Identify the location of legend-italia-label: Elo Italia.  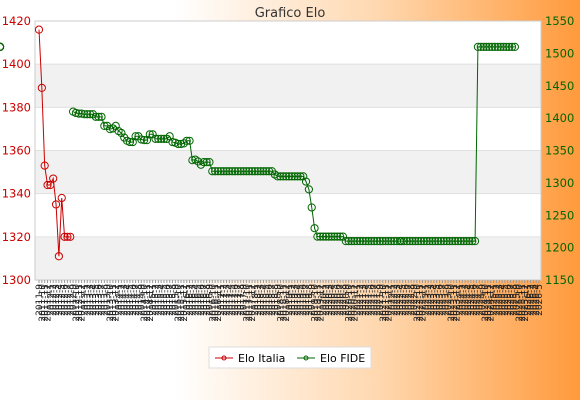
(261, 358).